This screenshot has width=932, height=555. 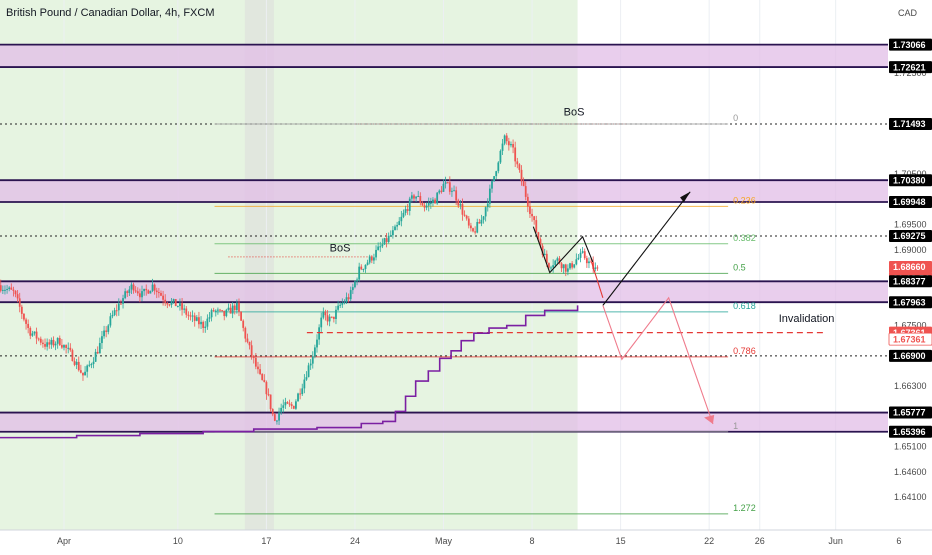 What do you see at coordinates (64, 541) in the screenshot?
I see `date-tick-label: Apr` at bounding box center [64, 541].